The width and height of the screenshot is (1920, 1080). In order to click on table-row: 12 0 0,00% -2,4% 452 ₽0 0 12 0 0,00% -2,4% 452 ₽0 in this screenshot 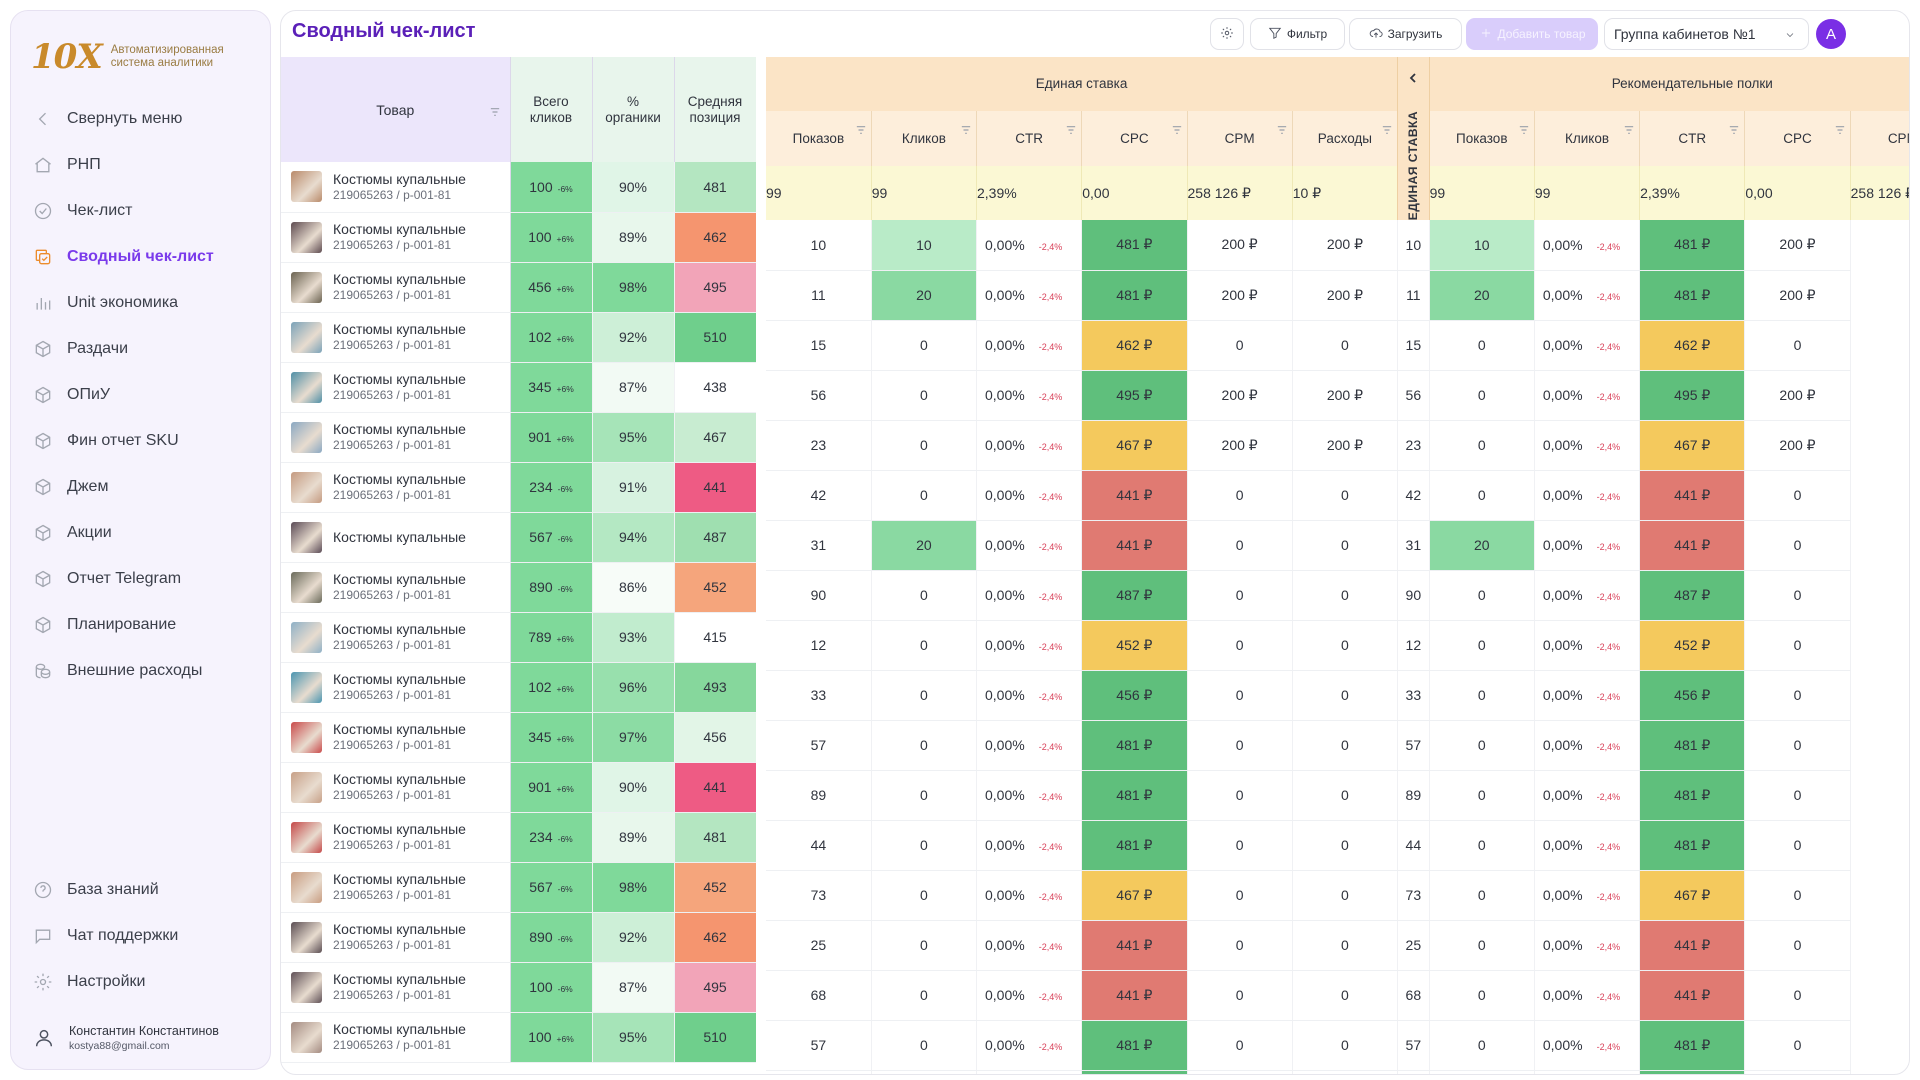, I will do `click(1337, 645)`.